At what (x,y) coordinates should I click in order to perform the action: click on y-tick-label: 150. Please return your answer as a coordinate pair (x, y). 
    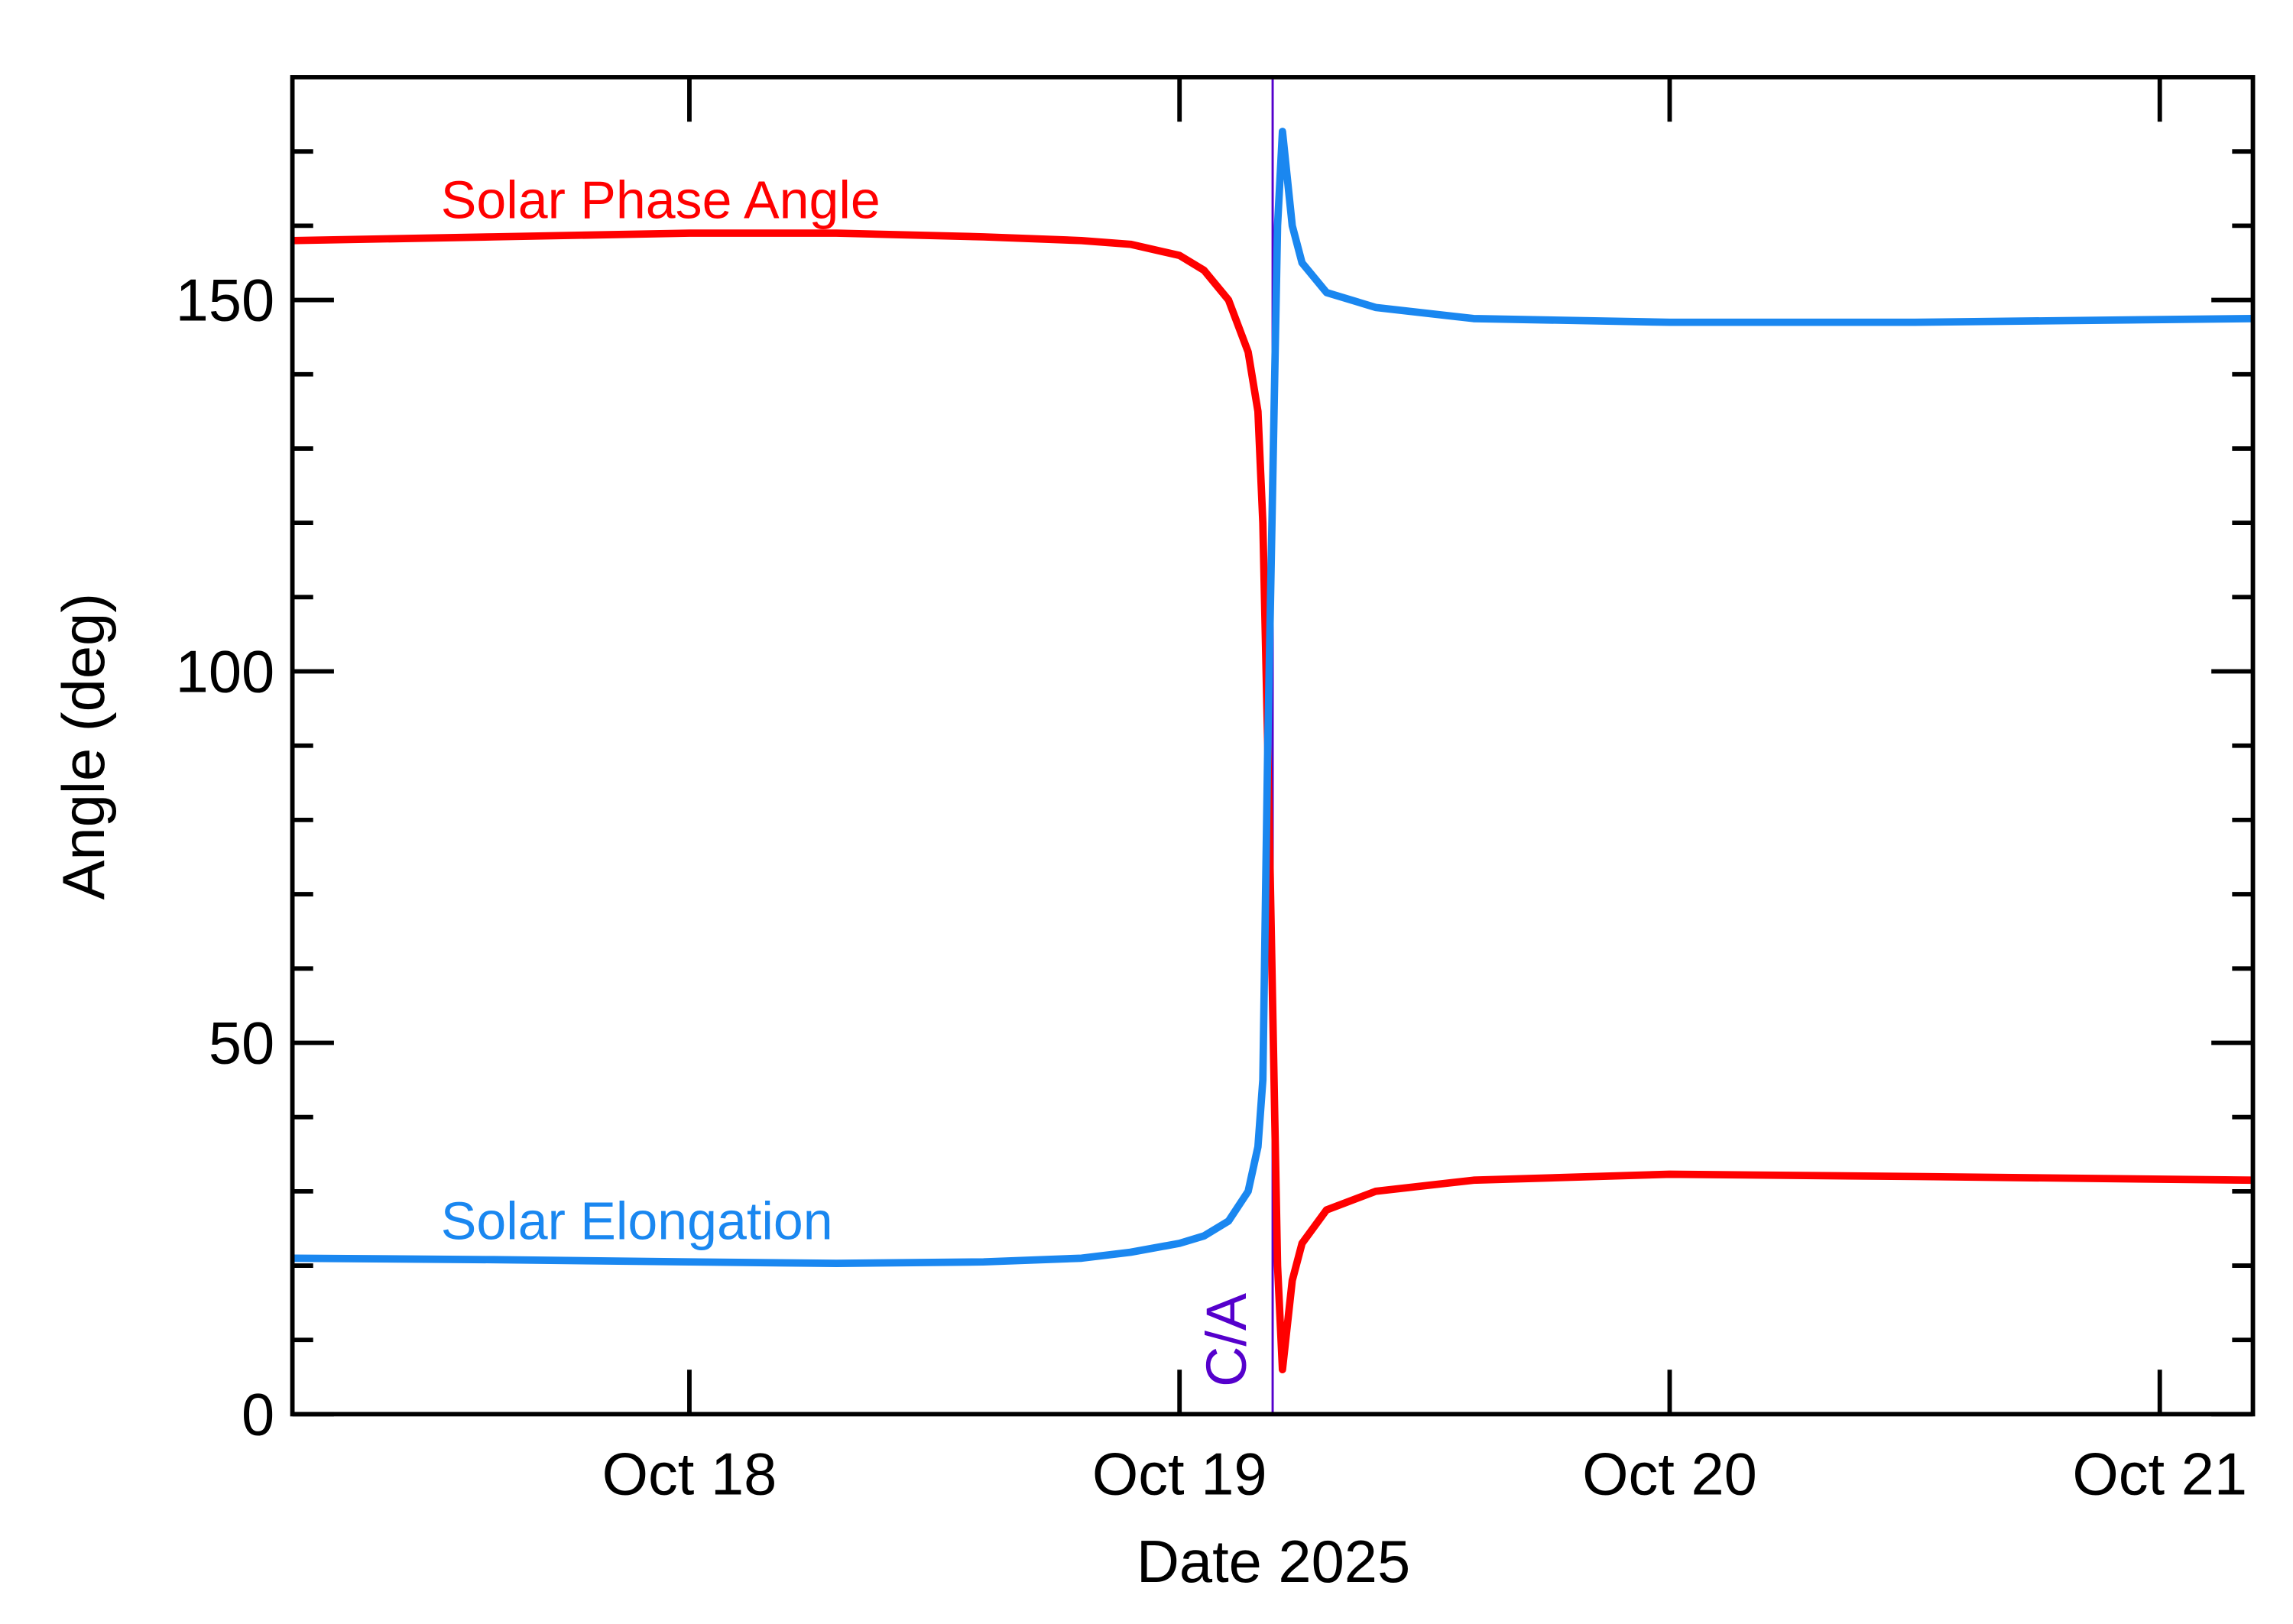
    Looking at the image, I should click on (225, 301).